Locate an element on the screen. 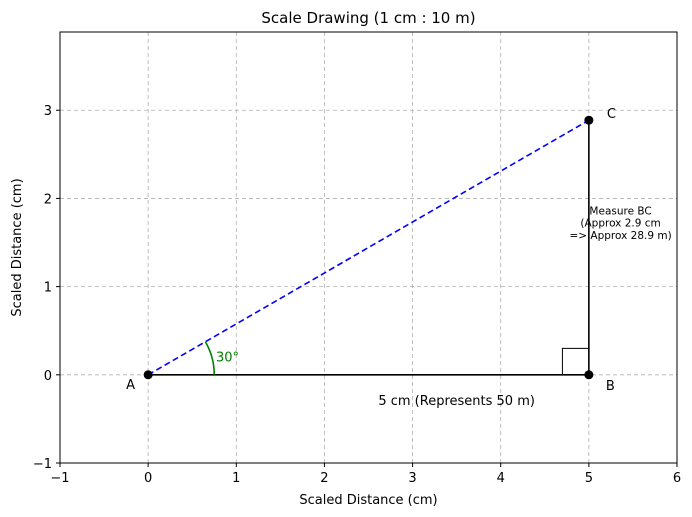 Image resolution: width=692 pixels, height=517 pixels. x-tick-label: 0 is located at coordinates (148, 478).